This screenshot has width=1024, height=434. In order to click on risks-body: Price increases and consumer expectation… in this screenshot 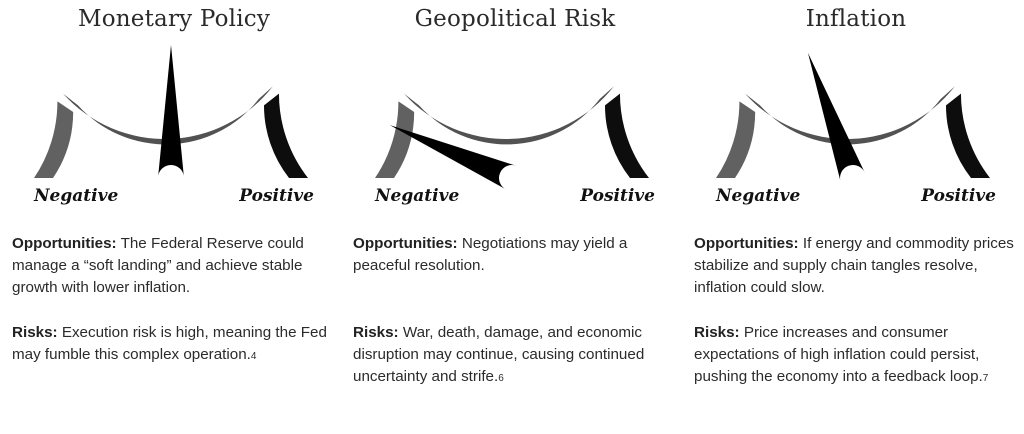, I will do `click(838, 354)`.